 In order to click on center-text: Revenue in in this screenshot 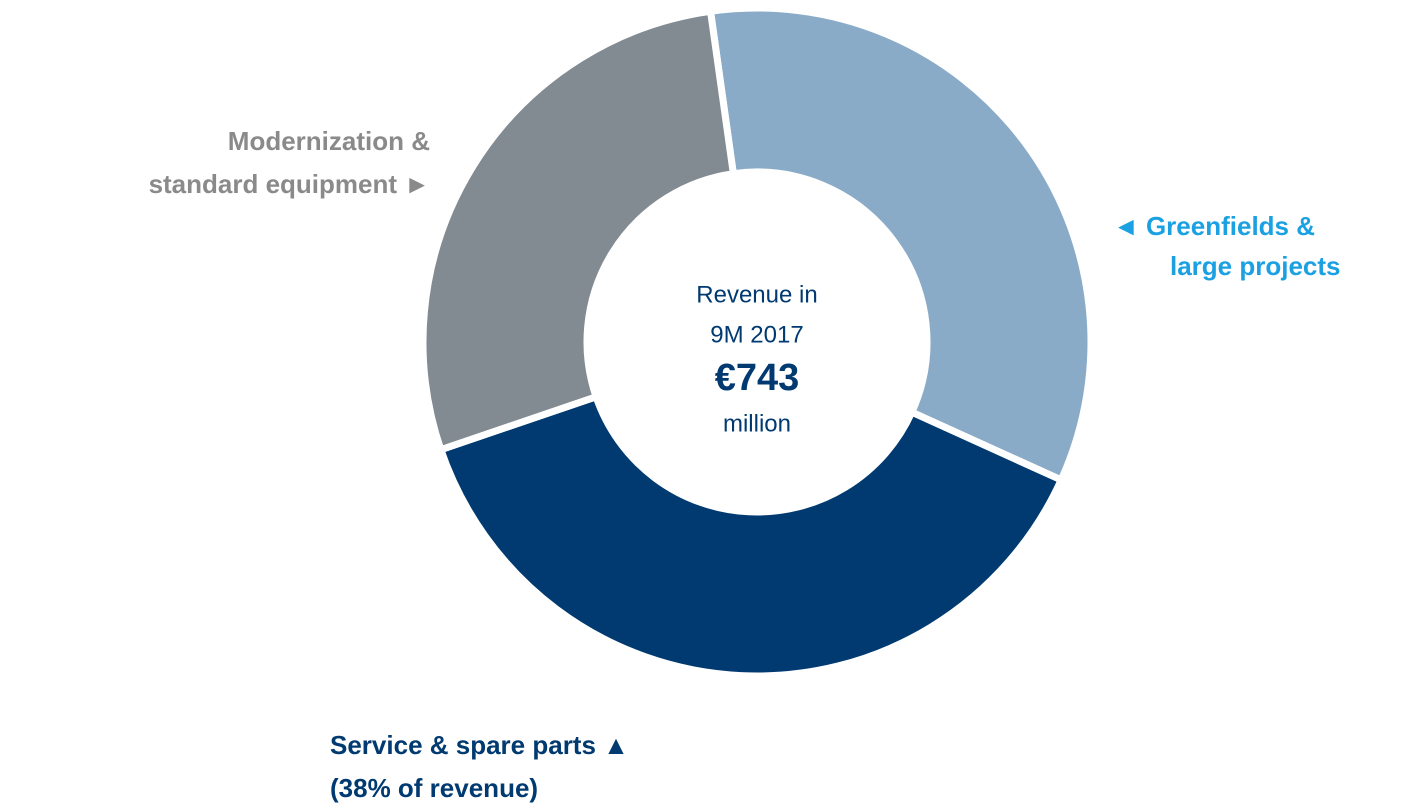, I will do `click(756, 294)`.